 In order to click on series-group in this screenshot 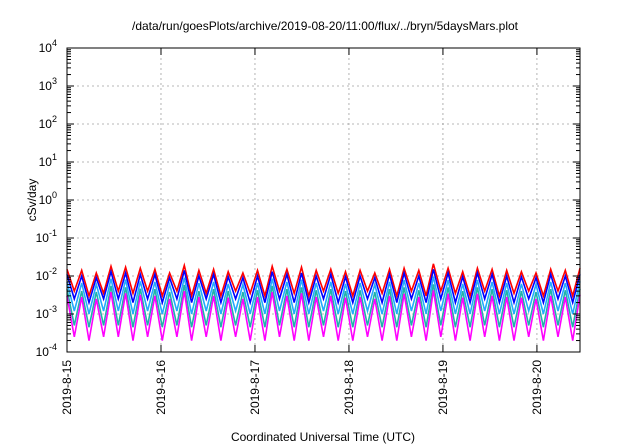, I will do `click(323, 301)`.